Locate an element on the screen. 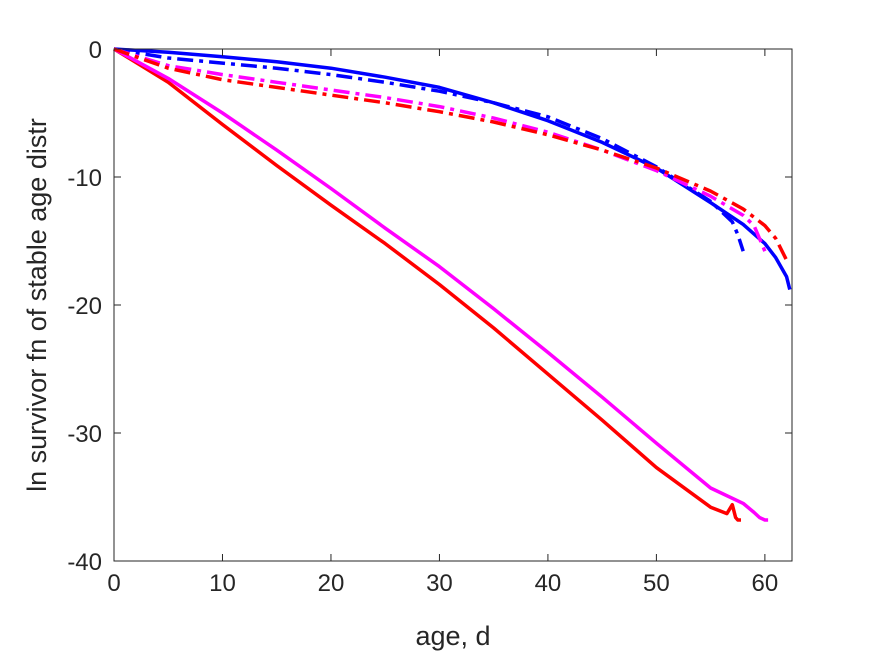 The image size is (875, 656). x-tick-label: 60 is located at coordinates (765, 583).